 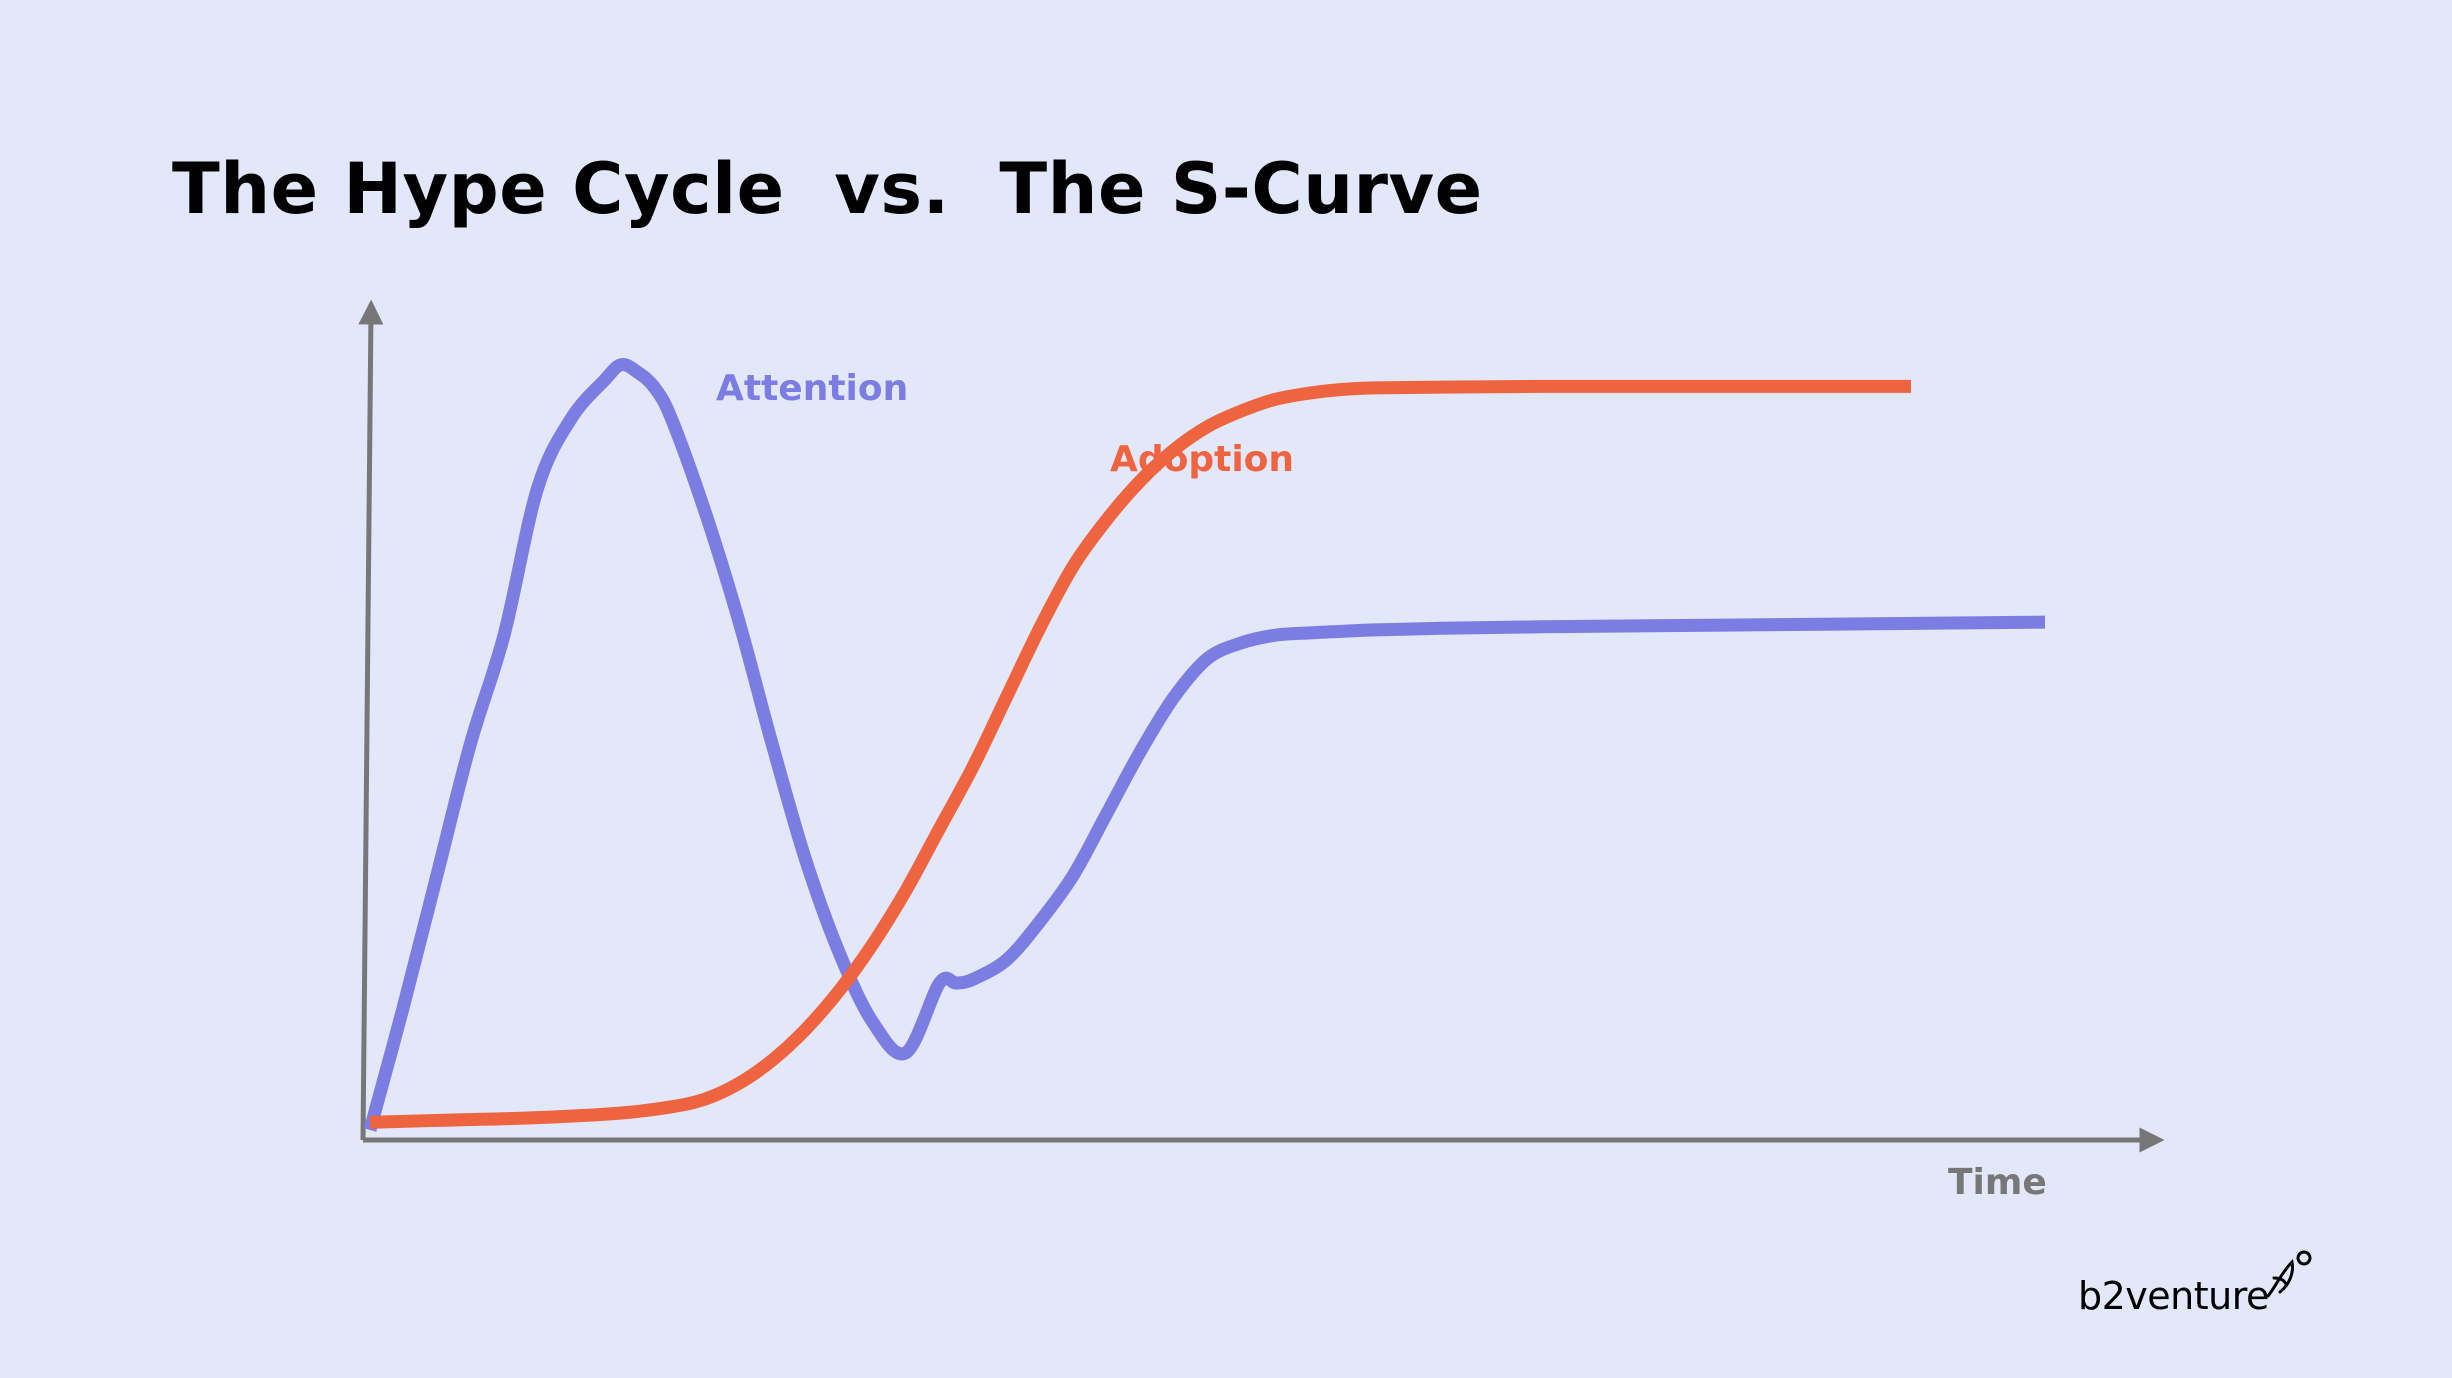 I want to click on rocket-icon, so click(x=2289, y=1274).